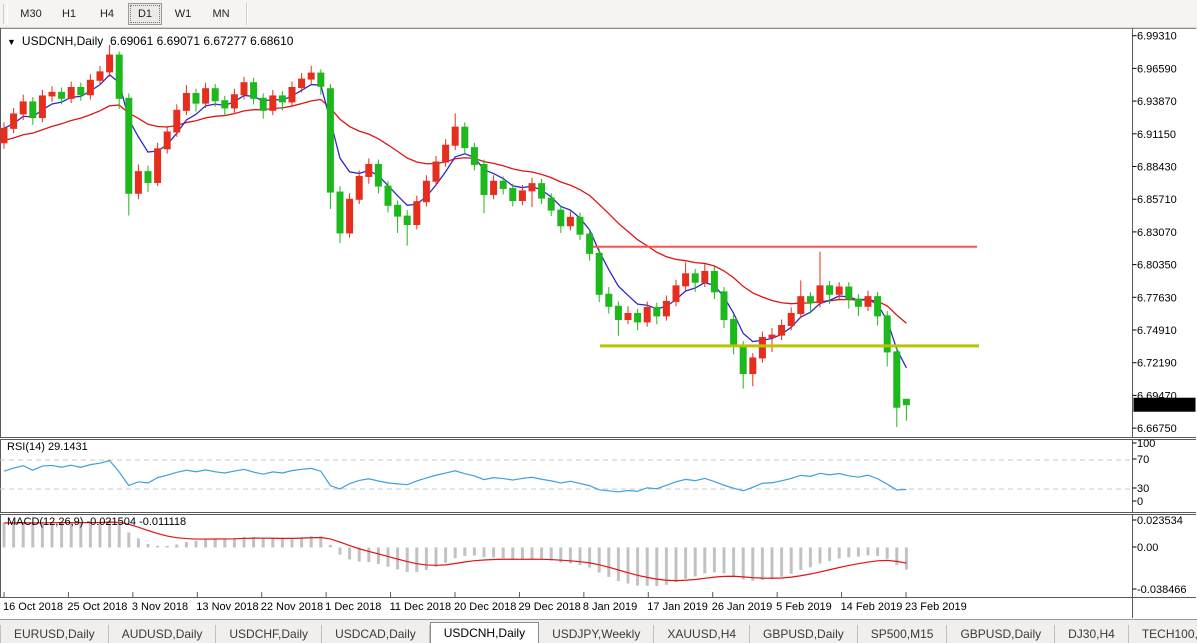  Describe the element at coordinates (1157, 69) in the screenshot. I see `price-axis-label: 6.96590` at that location.